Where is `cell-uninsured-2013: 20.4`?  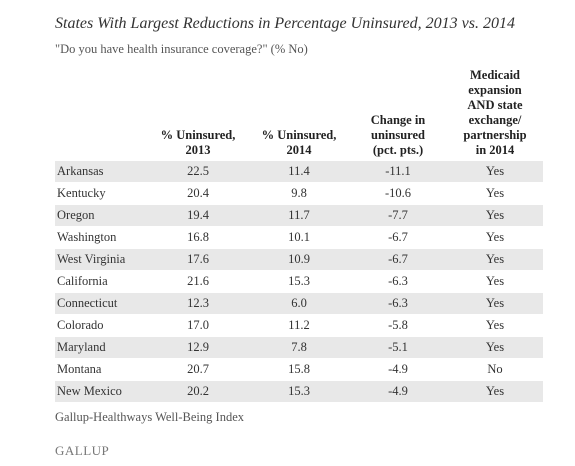 cell-uninsured-2013: 20.4 is located at coordinates (198, 193).